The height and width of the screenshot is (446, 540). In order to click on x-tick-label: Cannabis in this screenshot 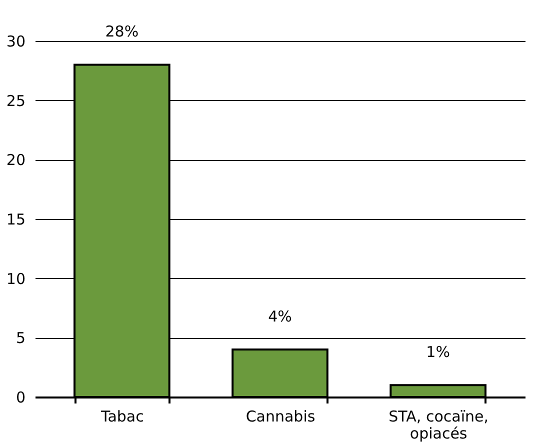, I will do `click(281, 417)`.